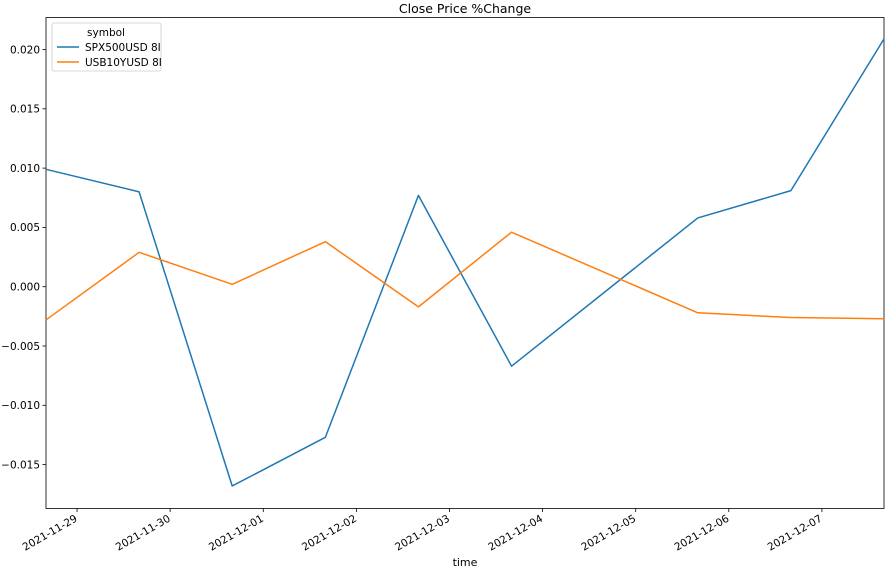 This screenshot has width=890, height=576. I want to click on legend-label: SPX500USD 8I, so click(123, 48).